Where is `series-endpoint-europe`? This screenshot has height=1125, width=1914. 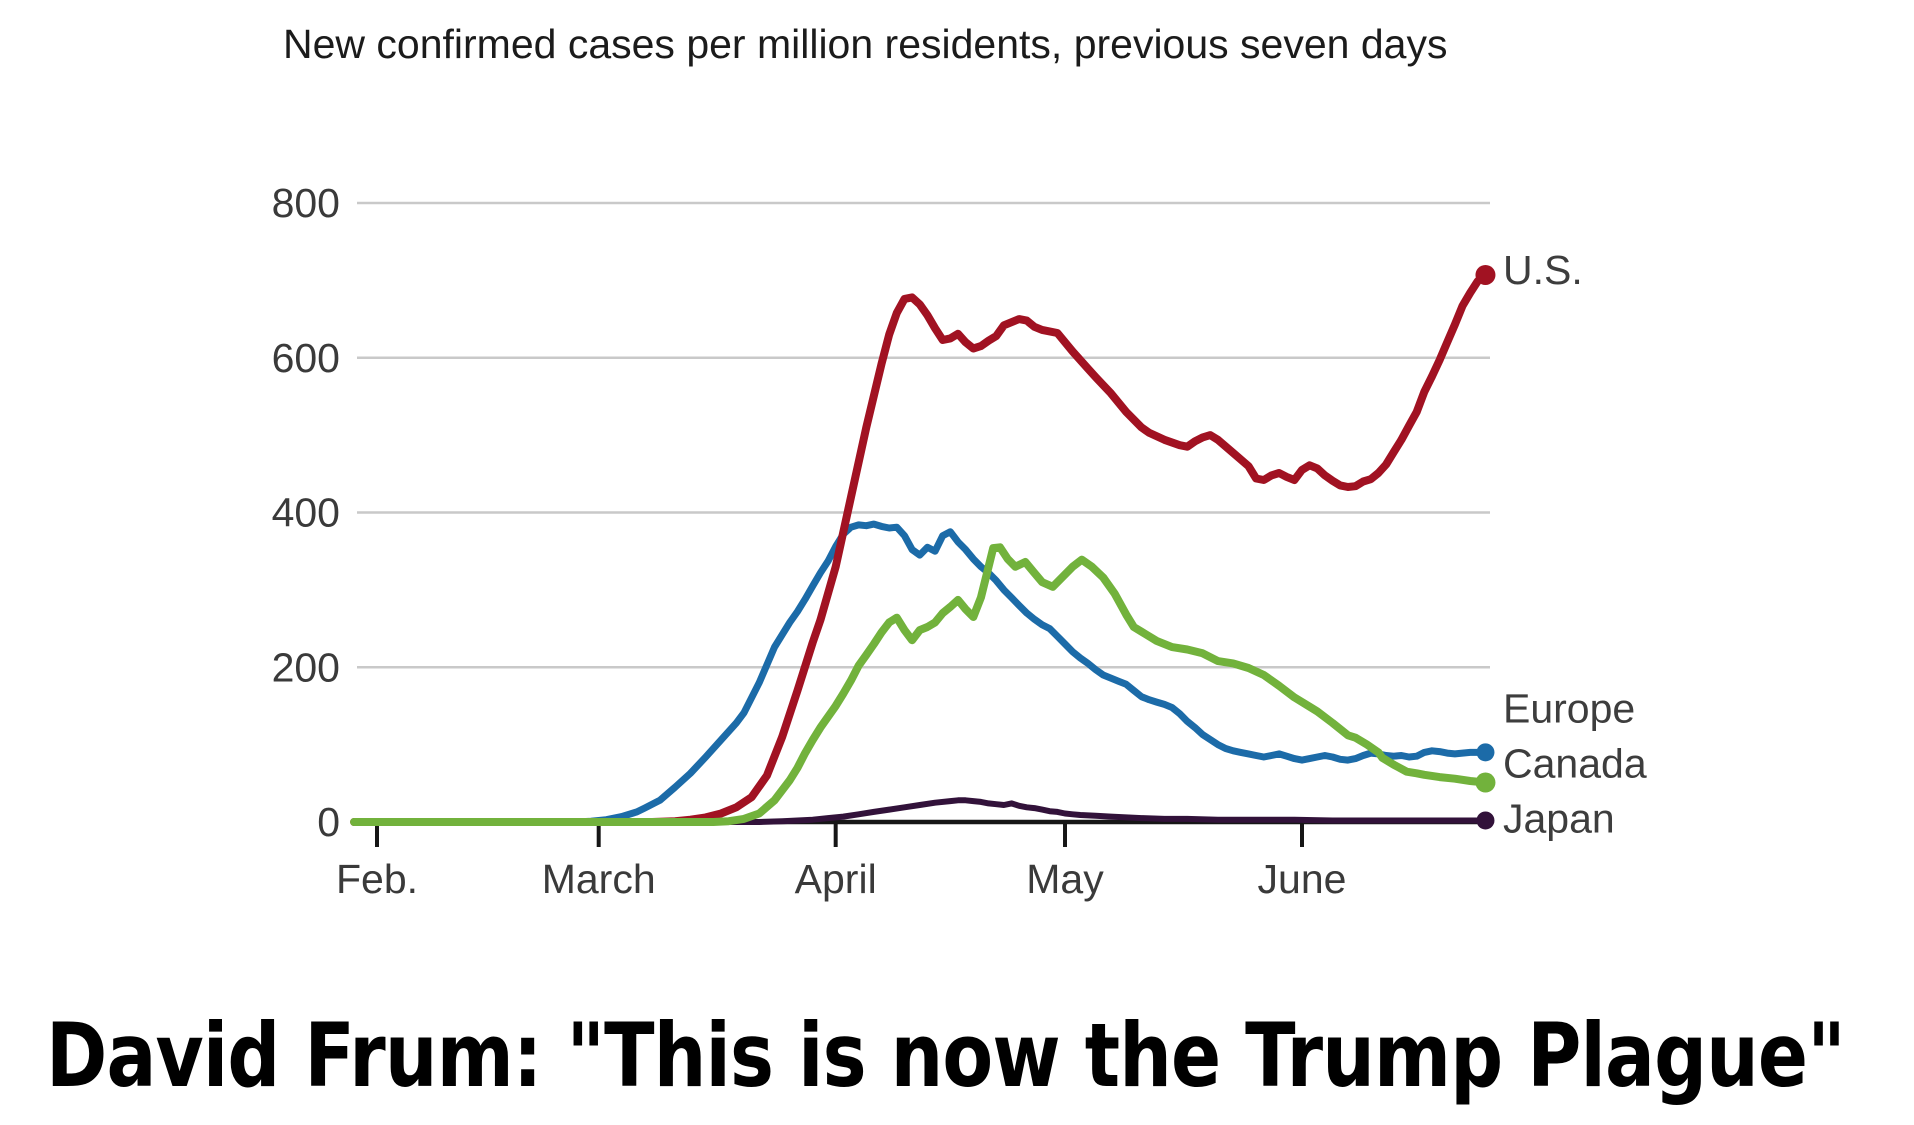
series-endpoint-europe is located at coordinates (1485, 752).